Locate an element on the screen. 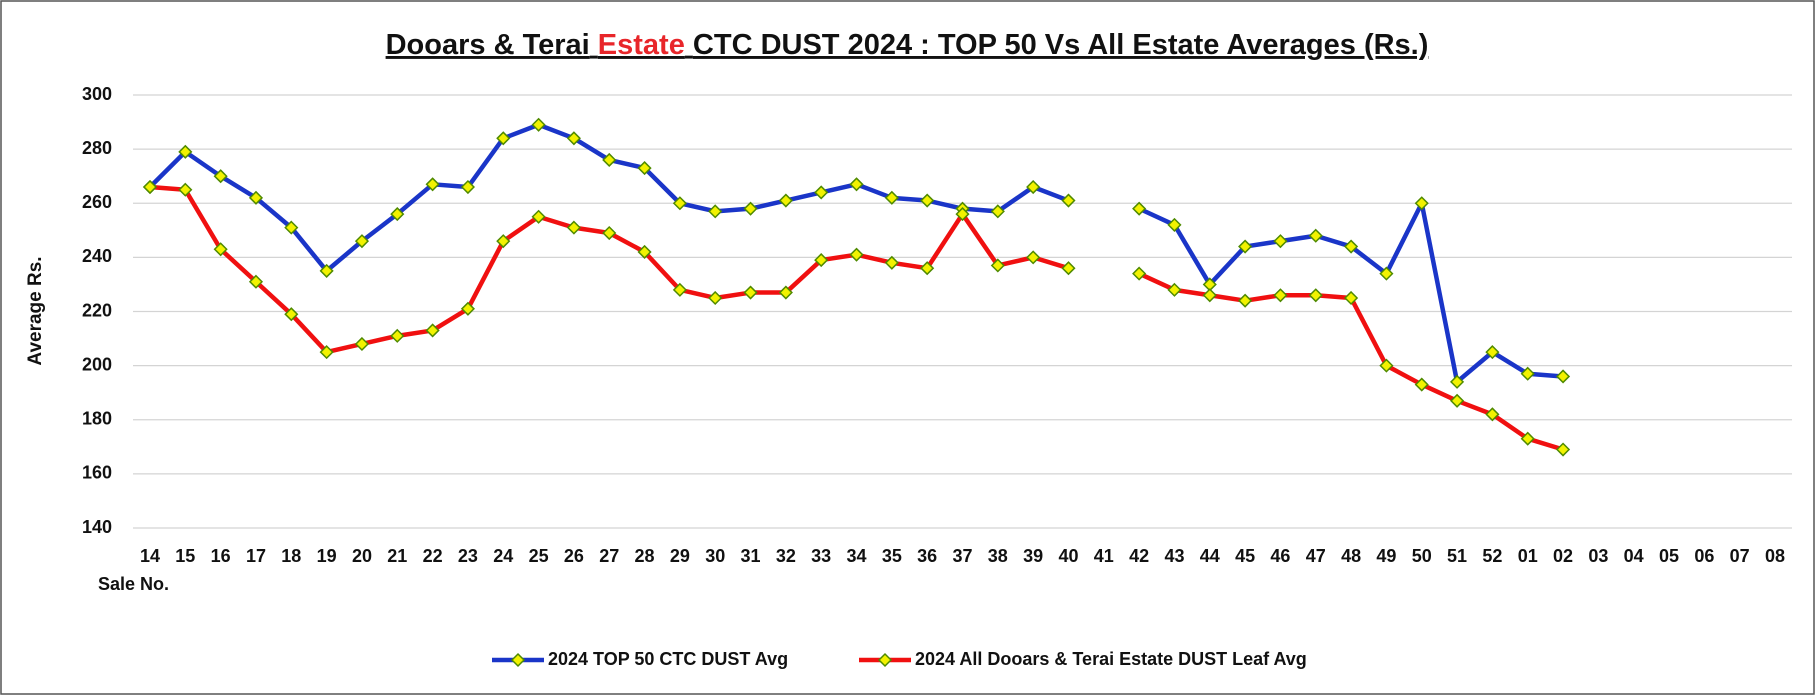 The width and height of the screenshot is (1815, 700). x-tick-label: 15 is located at coordinates (185, 556).